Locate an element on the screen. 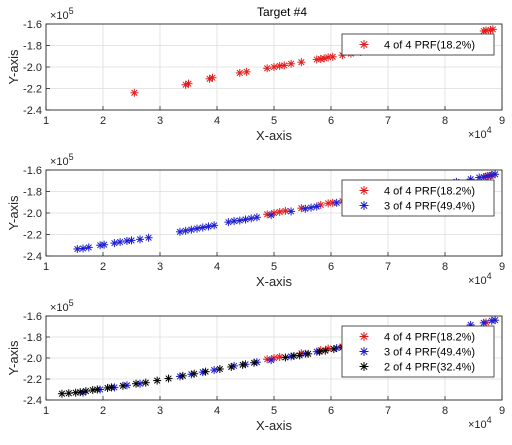 This screenshot has height=445, width=512. y-tick-label: -1.6 is located at coordinates (32, 317).